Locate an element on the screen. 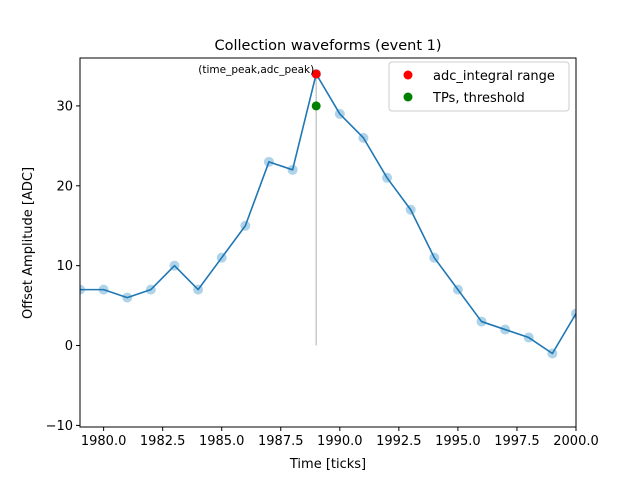  x-tick-label: 1992.5 is located at coordinates (399, 441).